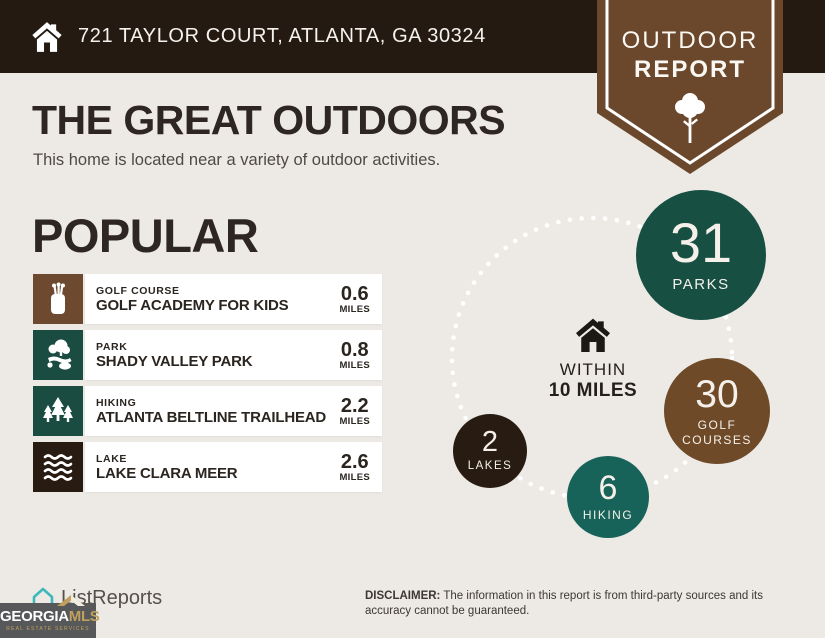 This screenshot has height=638, width=825. I want to click on page-title: THE GREAT OUTDOORS, so click(269, 120).